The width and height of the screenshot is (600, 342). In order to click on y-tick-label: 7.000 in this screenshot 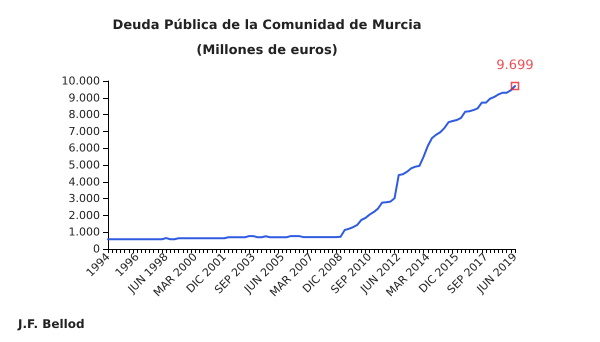, I will do `click(84, 131)`.